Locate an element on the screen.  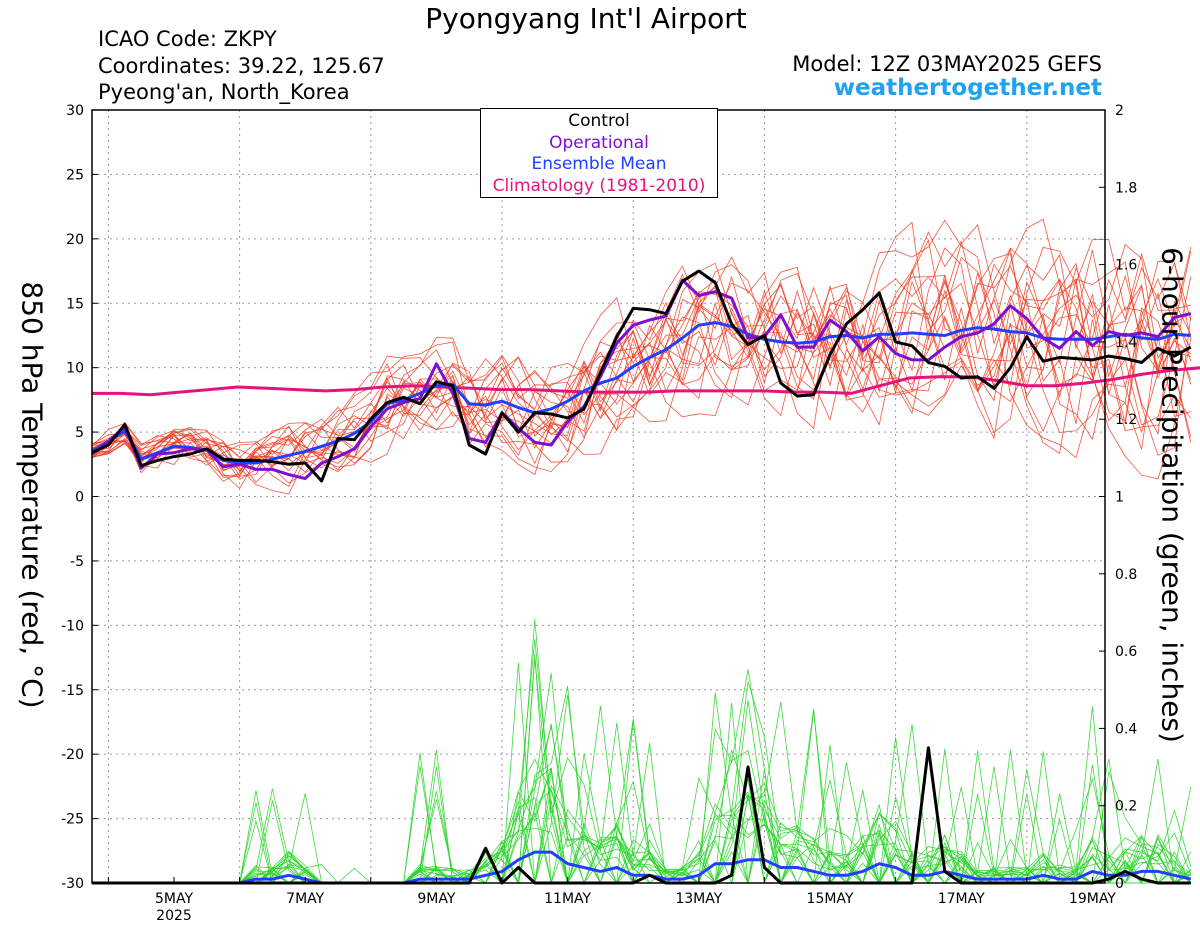
y2-tick-label: 1.2 is located at coordinates (1126, 420).